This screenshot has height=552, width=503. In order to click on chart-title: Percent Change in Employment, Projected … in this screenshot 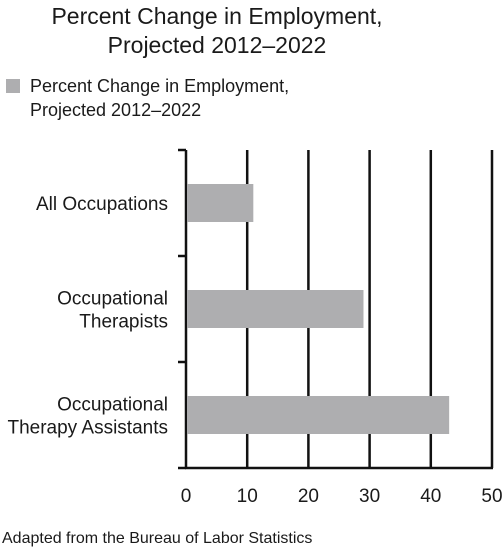, I will do `click(217, 31)`.